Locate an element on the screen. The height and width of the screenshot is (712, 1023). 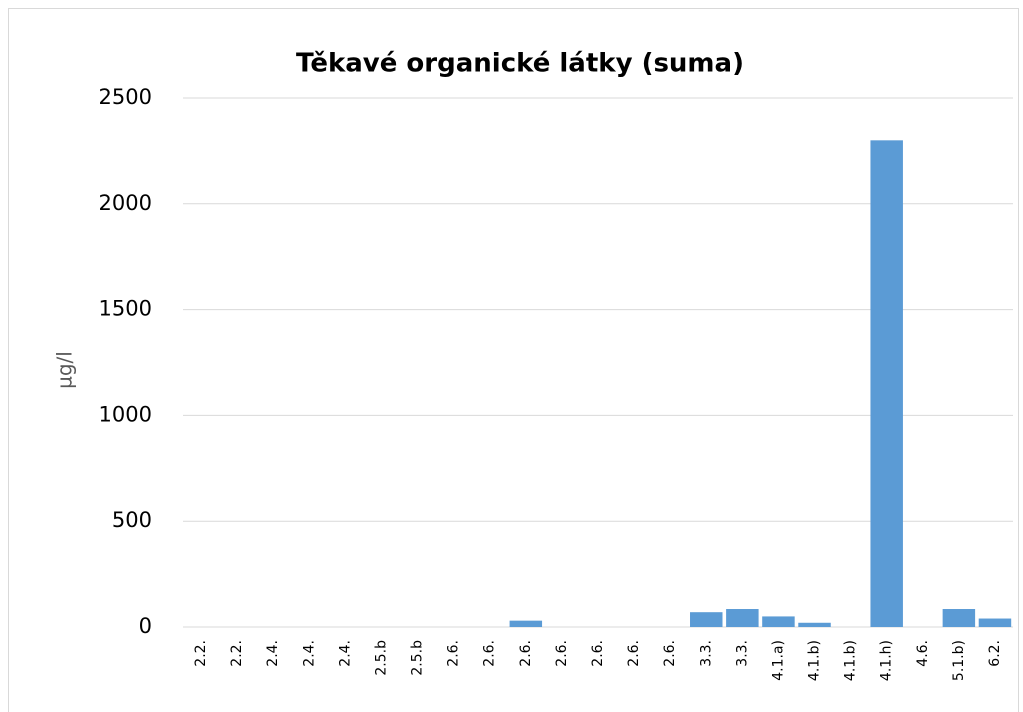
y-tick-label: 1000 is located at coordinates (125, 414).